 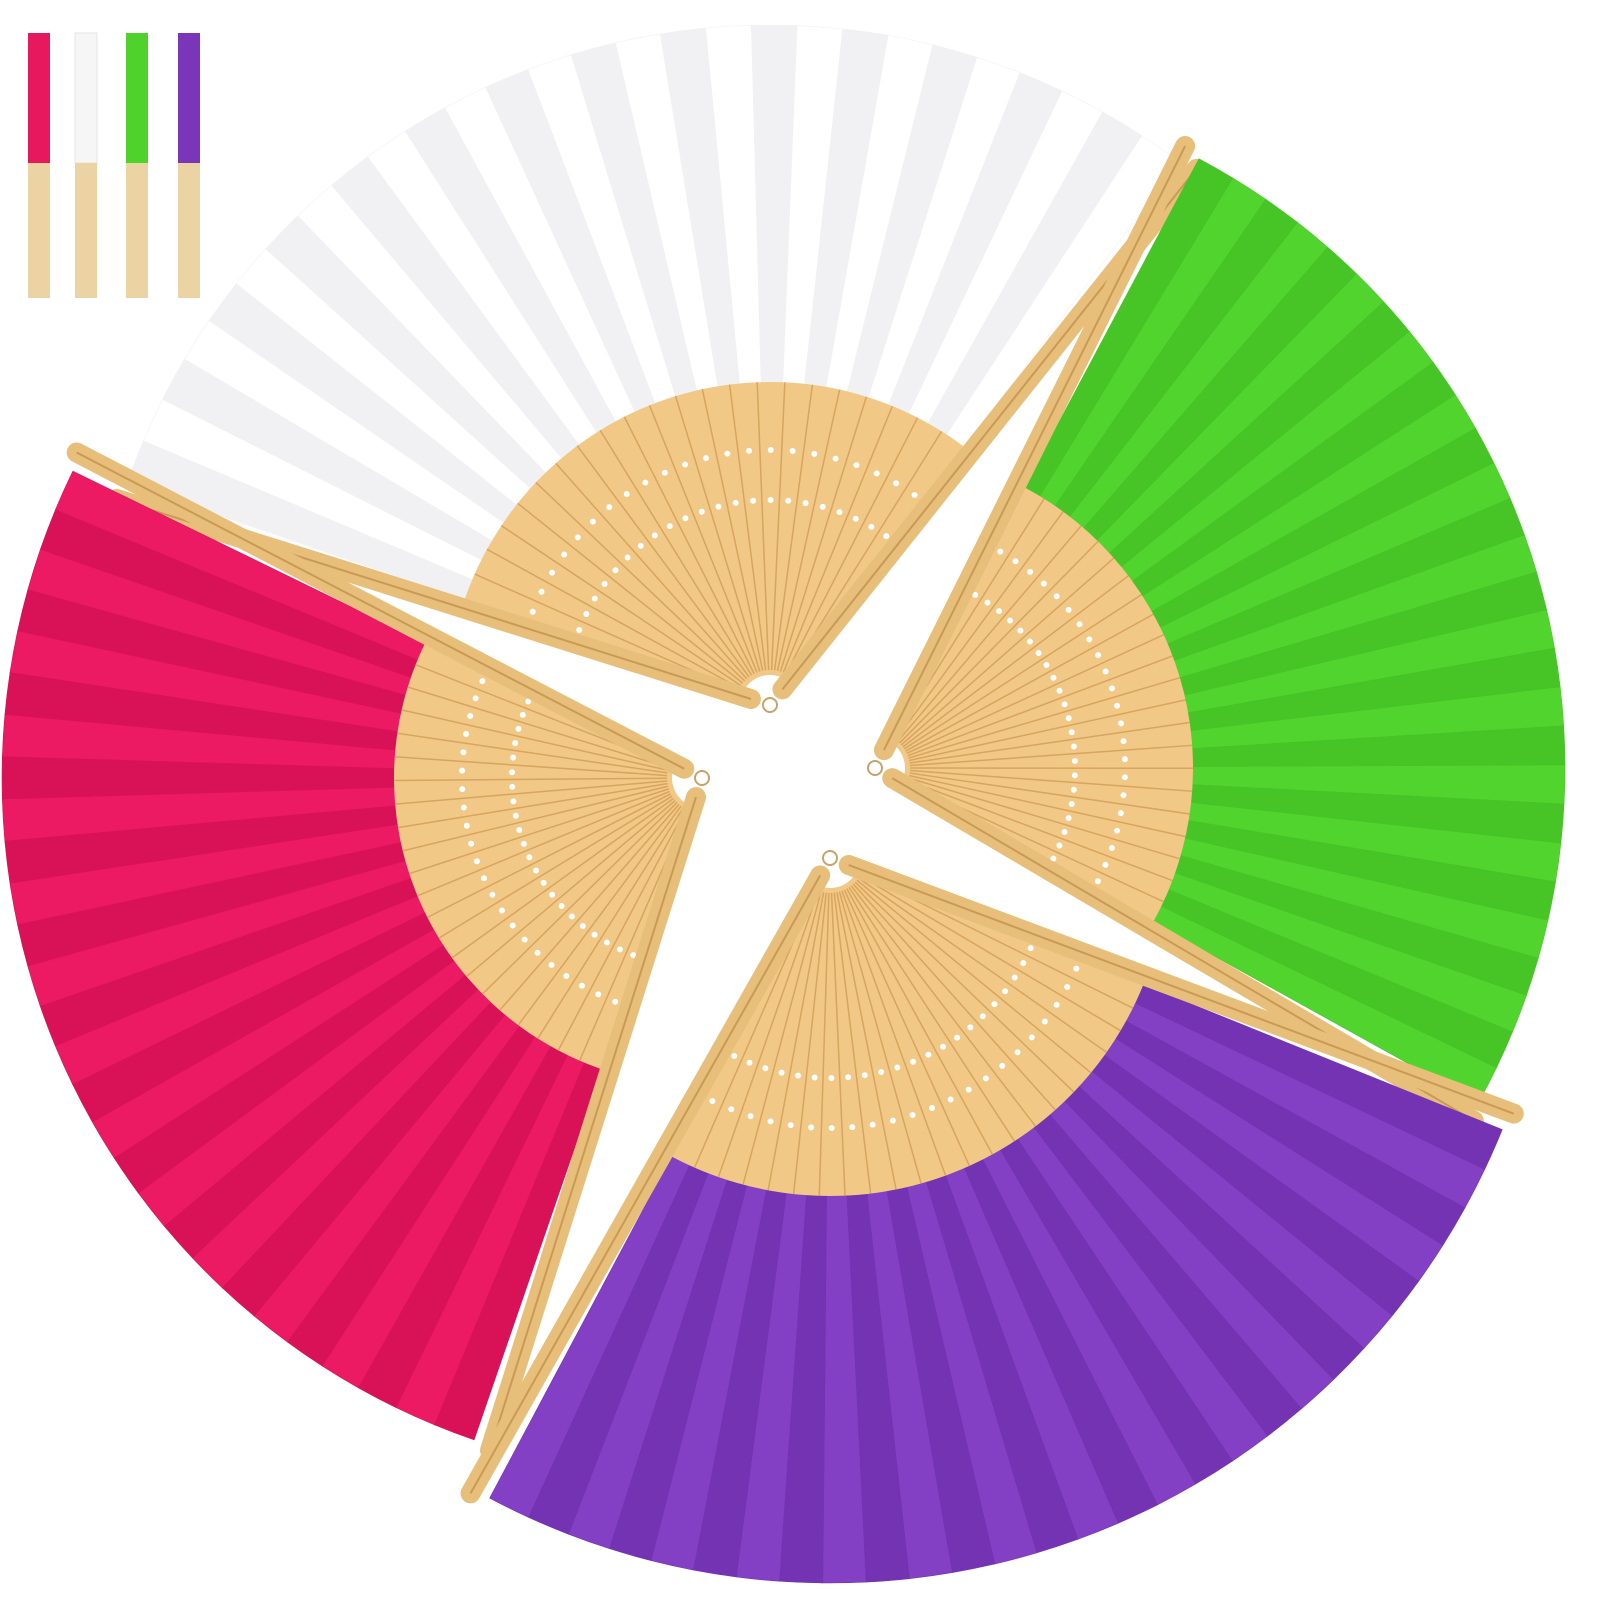 What do you see at coordinates (593, 1123) in the screenshot?
I see `guard-stick-edge` at bounding box center [593, 1123].